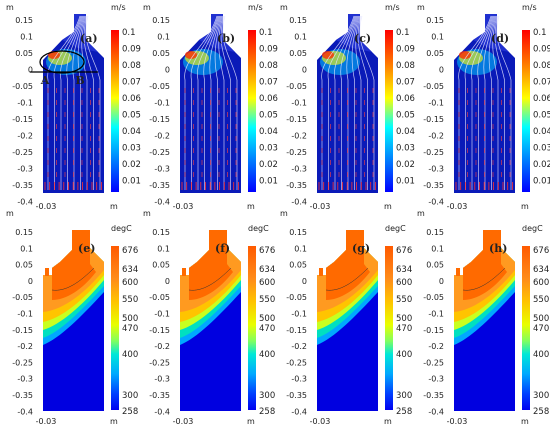 This screenshot has width=550, height=431. I want to click on colorbar-tick-label: 0.02, so click(268, 165).